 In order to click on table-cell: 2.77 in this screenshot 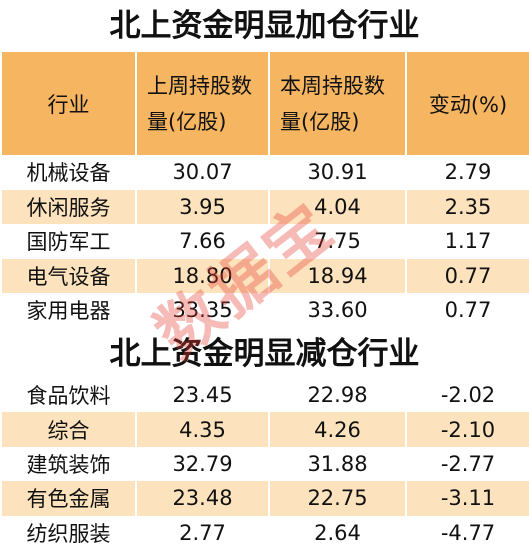, I will do `click(201, 532)`.